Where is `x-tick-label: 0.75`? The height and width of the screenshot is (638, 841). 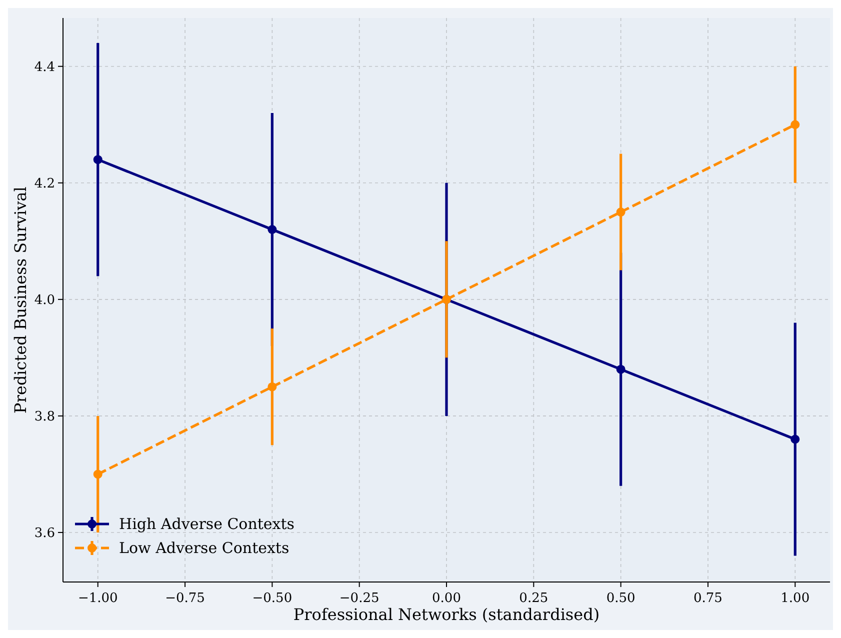 x-tick-label: 0.75 is located at coordinates (708, 598).